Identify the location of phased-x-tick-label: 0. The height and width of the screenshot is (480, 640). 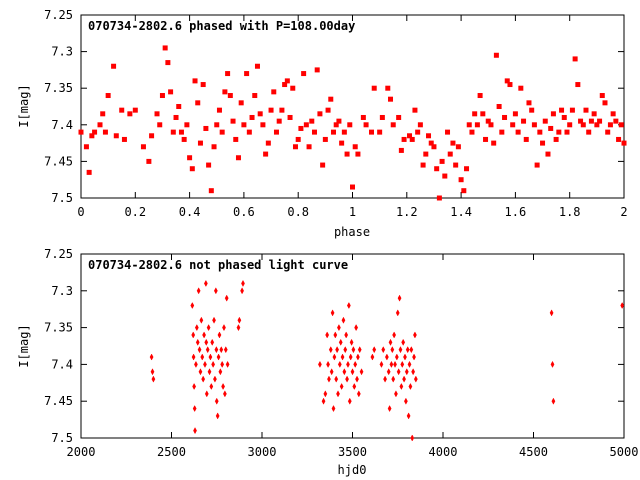
(80, 212).